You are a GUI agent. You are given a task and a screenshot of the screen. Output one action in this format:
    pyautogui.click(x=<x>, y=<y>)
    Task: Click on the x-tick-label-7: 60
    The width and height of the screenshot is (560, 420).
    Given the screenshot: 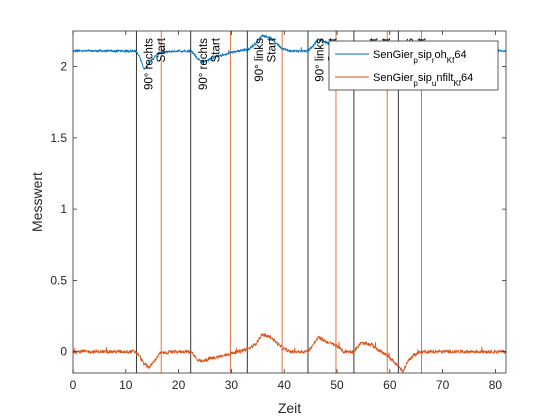 What is the action you would take?
    pyautogui.click(x=390, y=385)
    